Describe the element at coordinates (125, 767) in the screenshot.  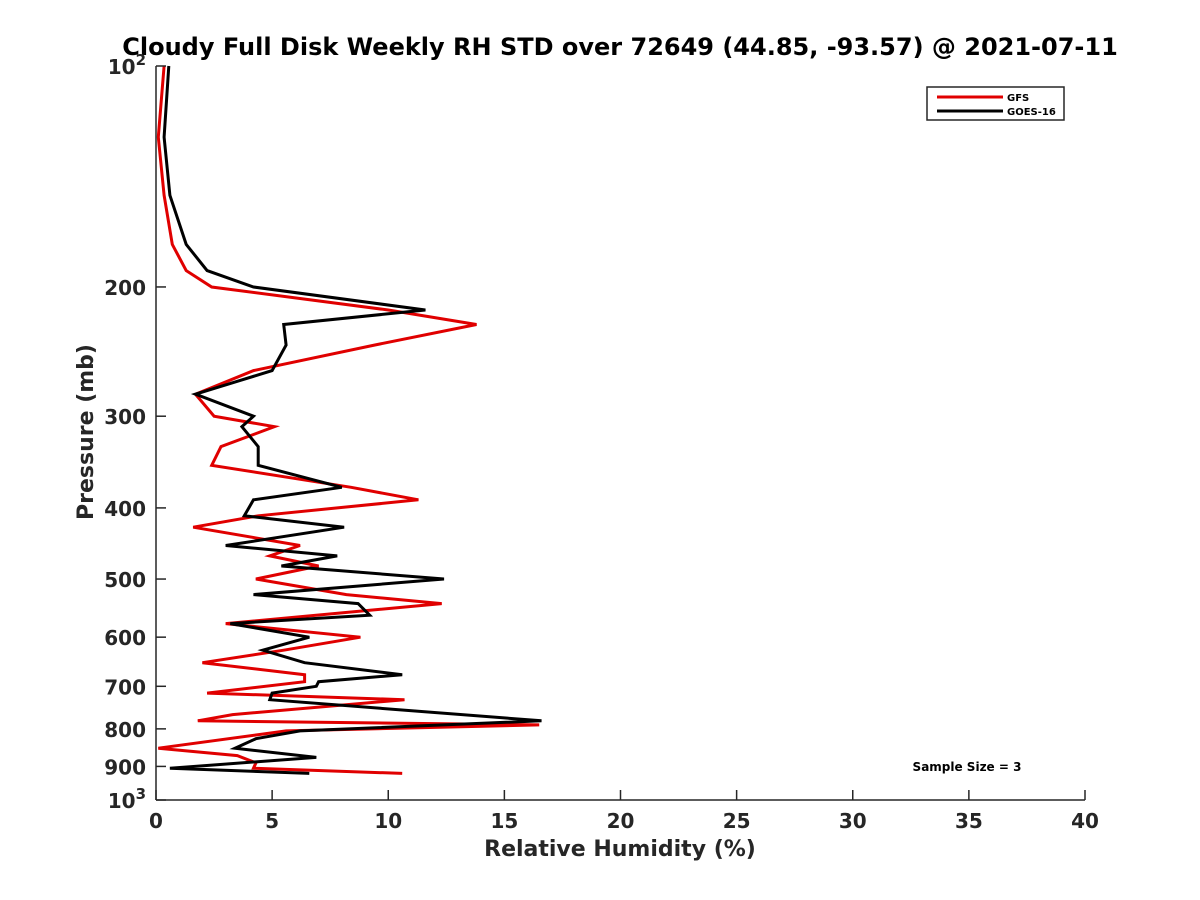
I see `y-tick-label: 900` at that location.